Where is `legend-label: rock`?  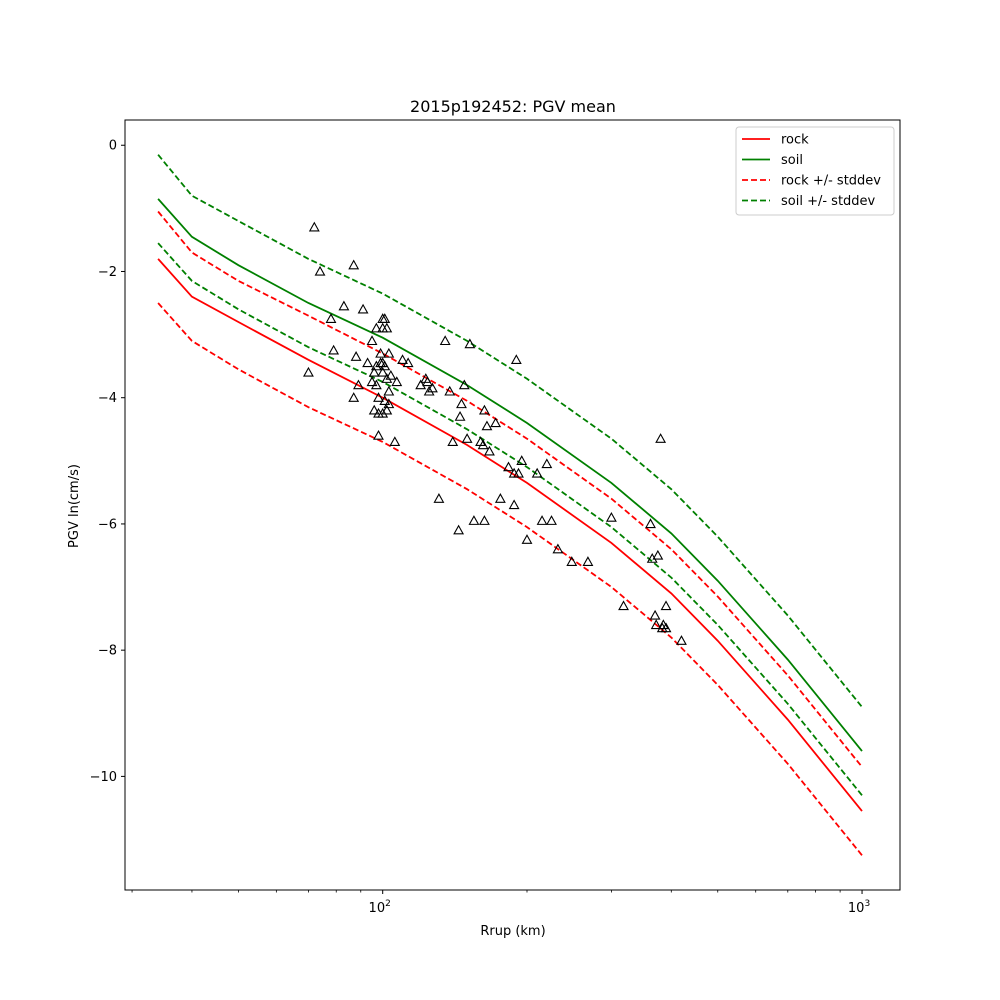
legend-label: rock is located at coordinates (795, 140).